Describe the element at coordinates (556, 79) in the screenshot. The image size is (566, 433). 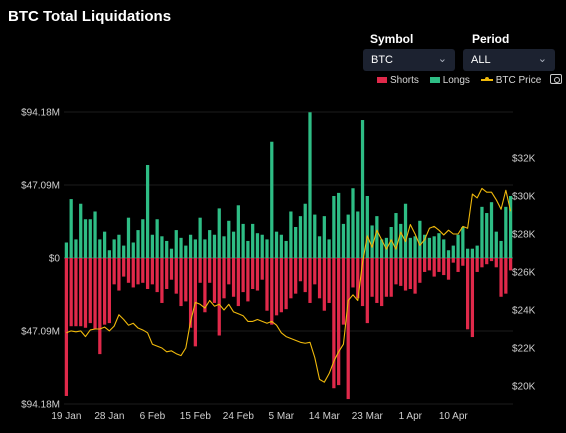
I see `camera-icon` at that location.